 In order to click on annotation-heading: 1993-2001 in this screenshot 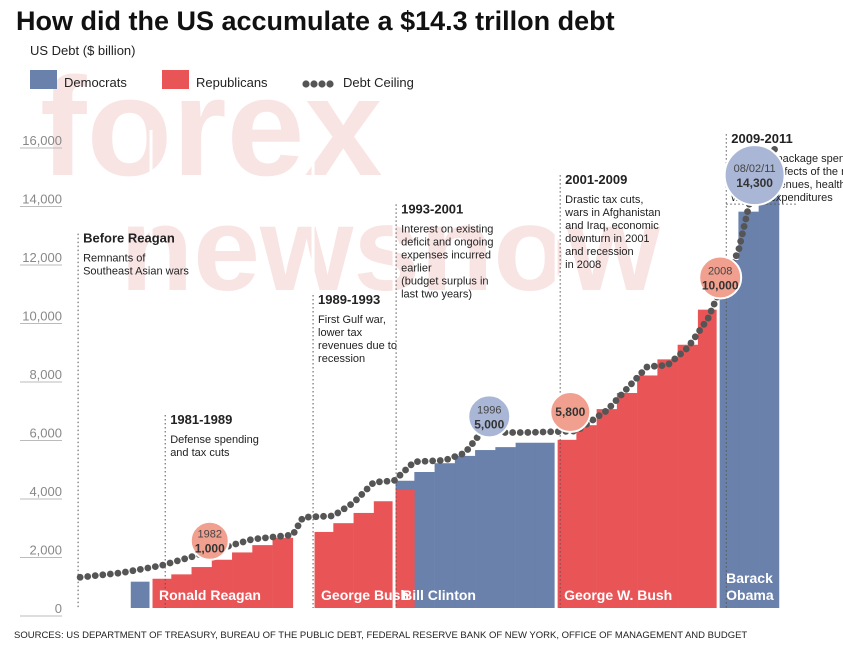, I will do `click(432, 208)`.